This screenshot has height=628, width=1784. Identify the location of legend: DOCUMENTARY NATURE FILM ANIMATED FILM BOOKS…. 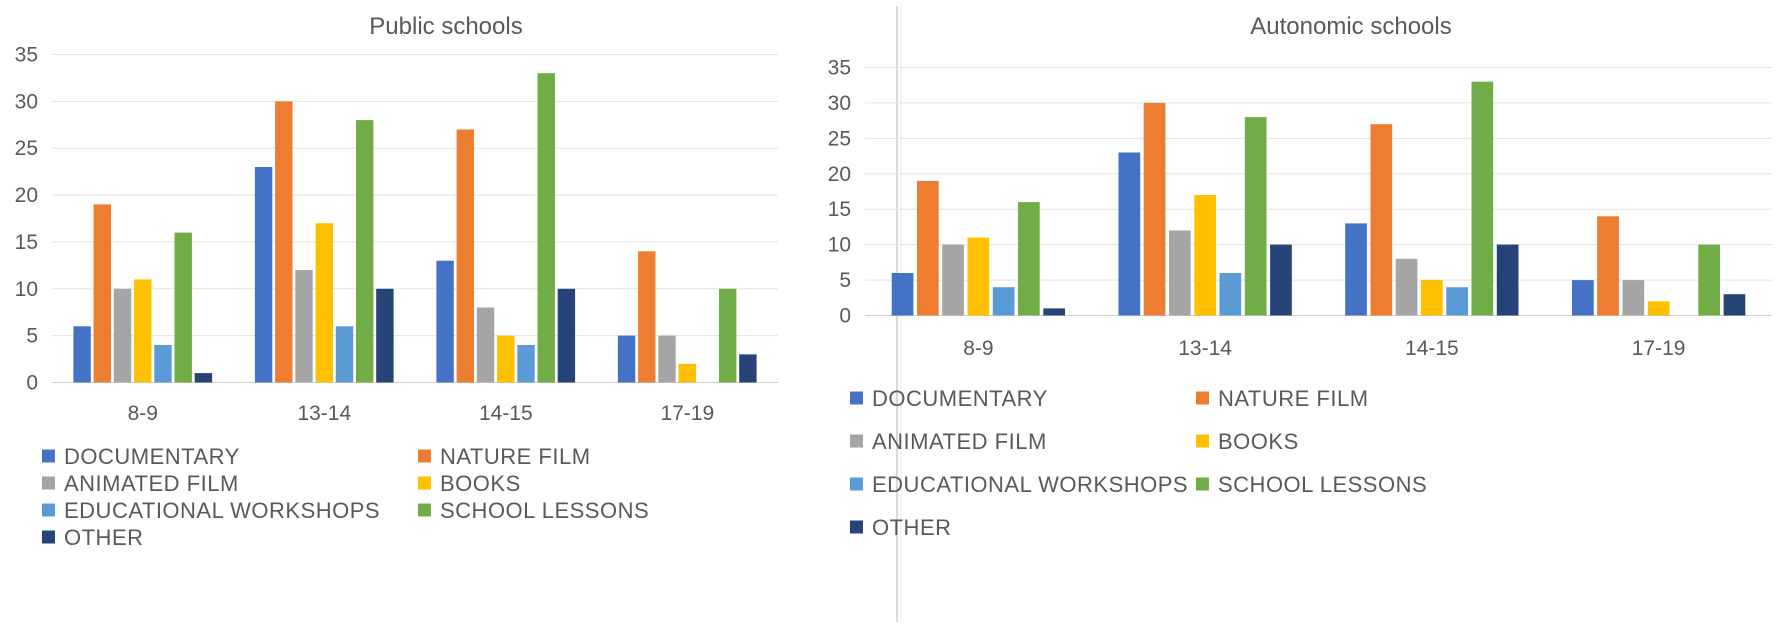
(1138, 463).